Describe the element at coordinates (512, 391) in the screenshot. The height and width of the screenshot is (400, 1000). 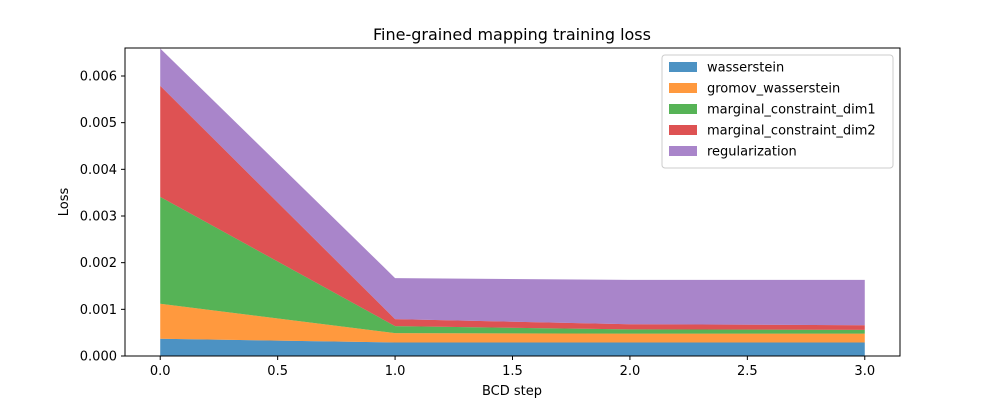
I see `x-axis-label: BCD step` at that location.